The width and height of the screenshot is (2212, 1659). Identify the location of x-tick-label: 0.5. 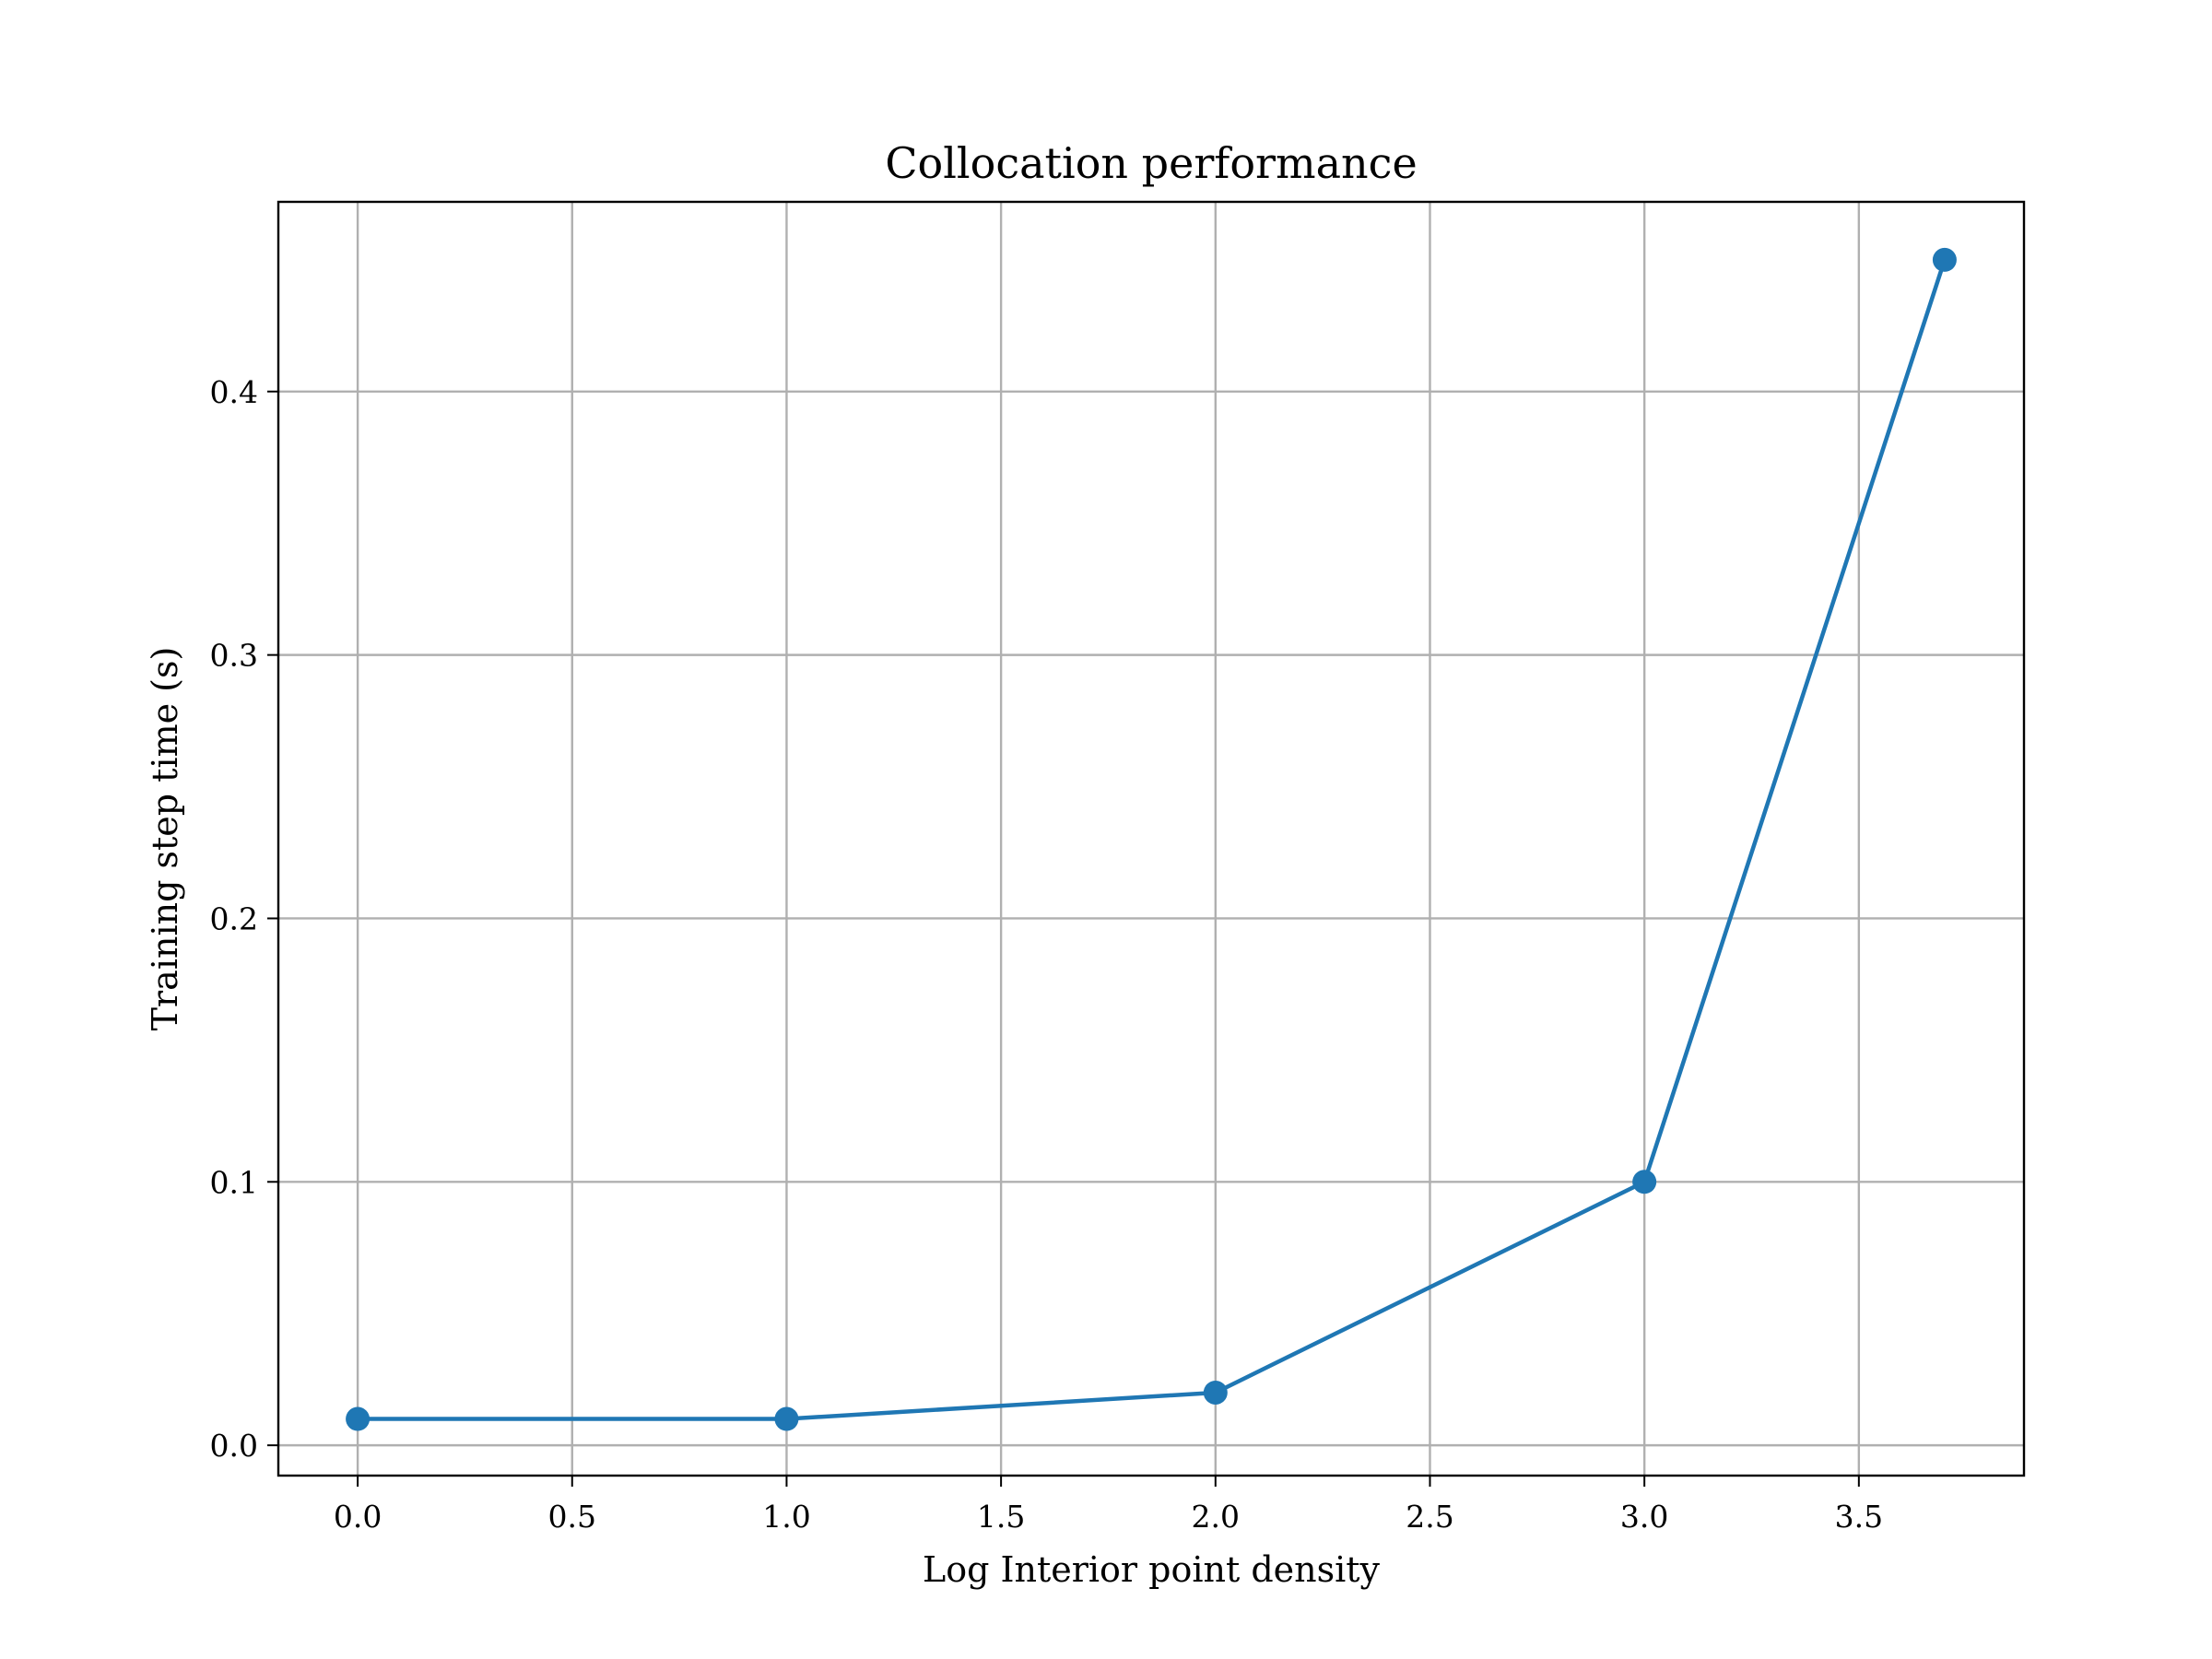
(572, 1517).